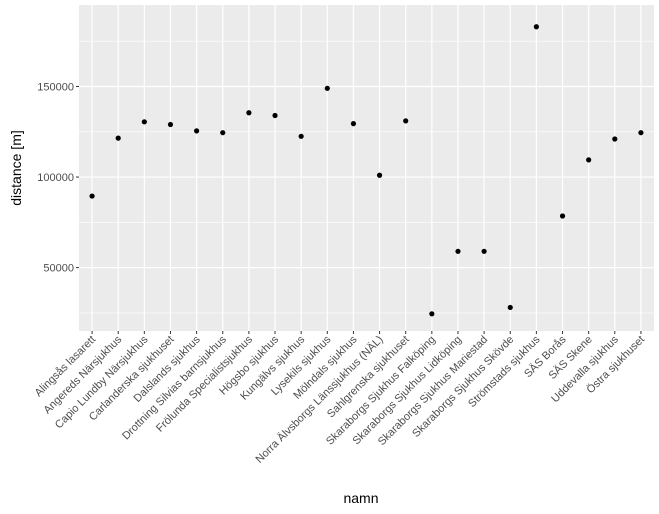  I want to click on y-tick-label: 100000, so click(55, 178).